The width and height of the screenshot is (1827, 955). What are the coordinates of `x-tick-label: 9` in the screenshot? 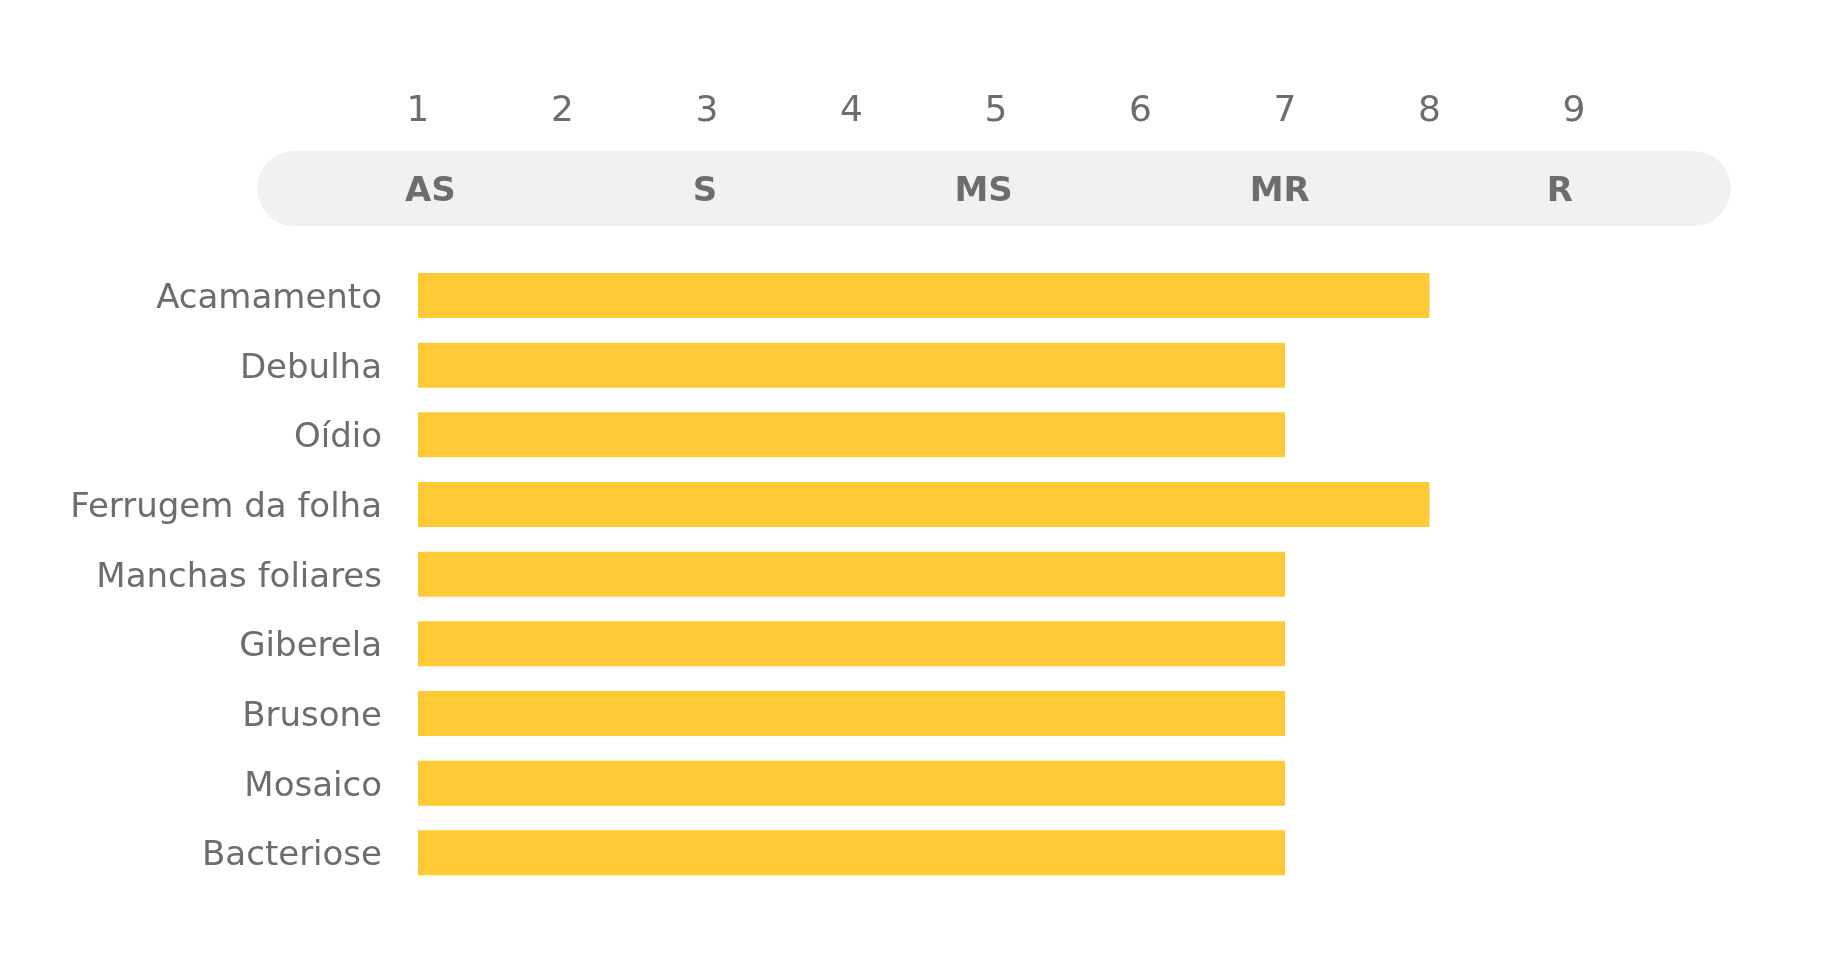 It's located at (1574, 108).